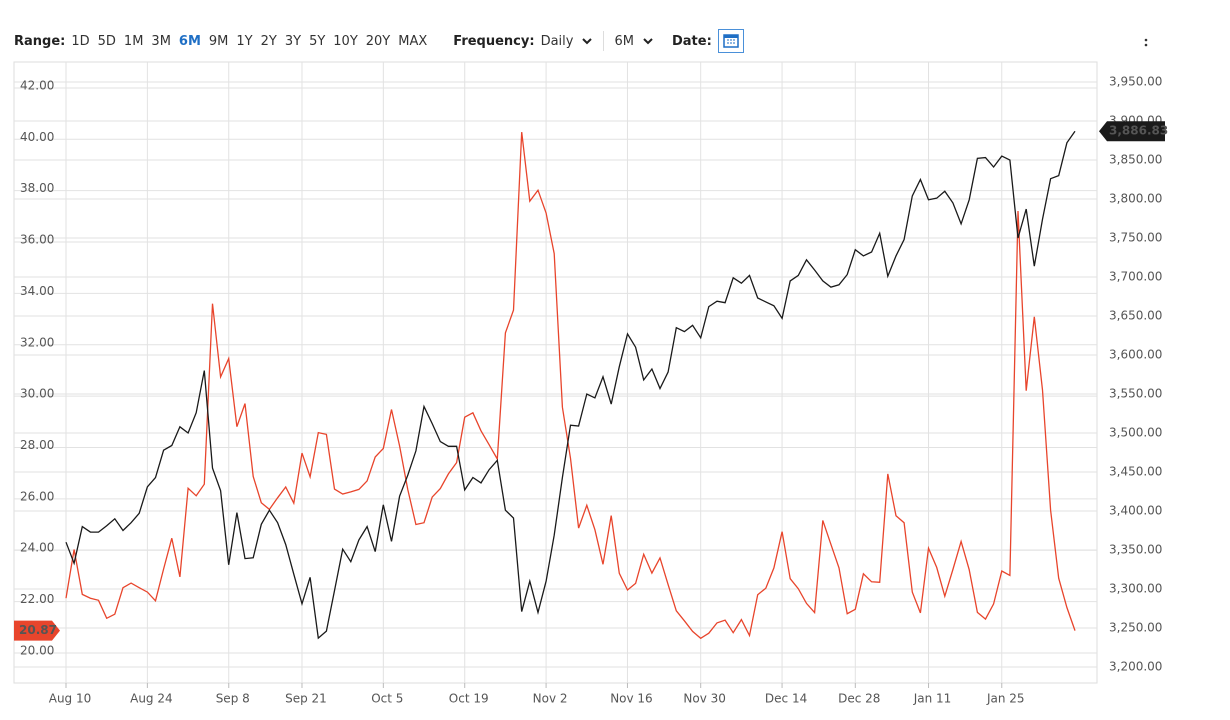  What do you see at coordinates (1135, 354) in the screenshot?
I see `y2-tick-label: 3,600.00` at bounding box center [1135, 354].